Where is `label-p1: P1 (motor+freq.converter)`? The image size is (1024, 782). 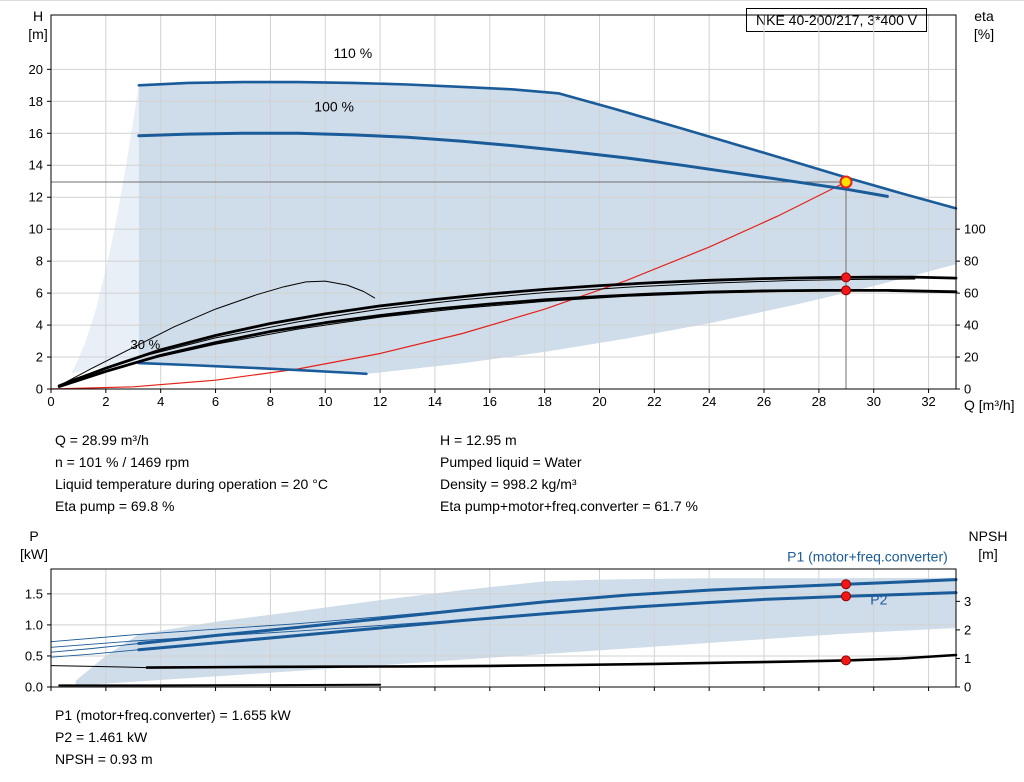 label-p1: P1 (motor+freq.converter) is located at coordinates (867, 557).